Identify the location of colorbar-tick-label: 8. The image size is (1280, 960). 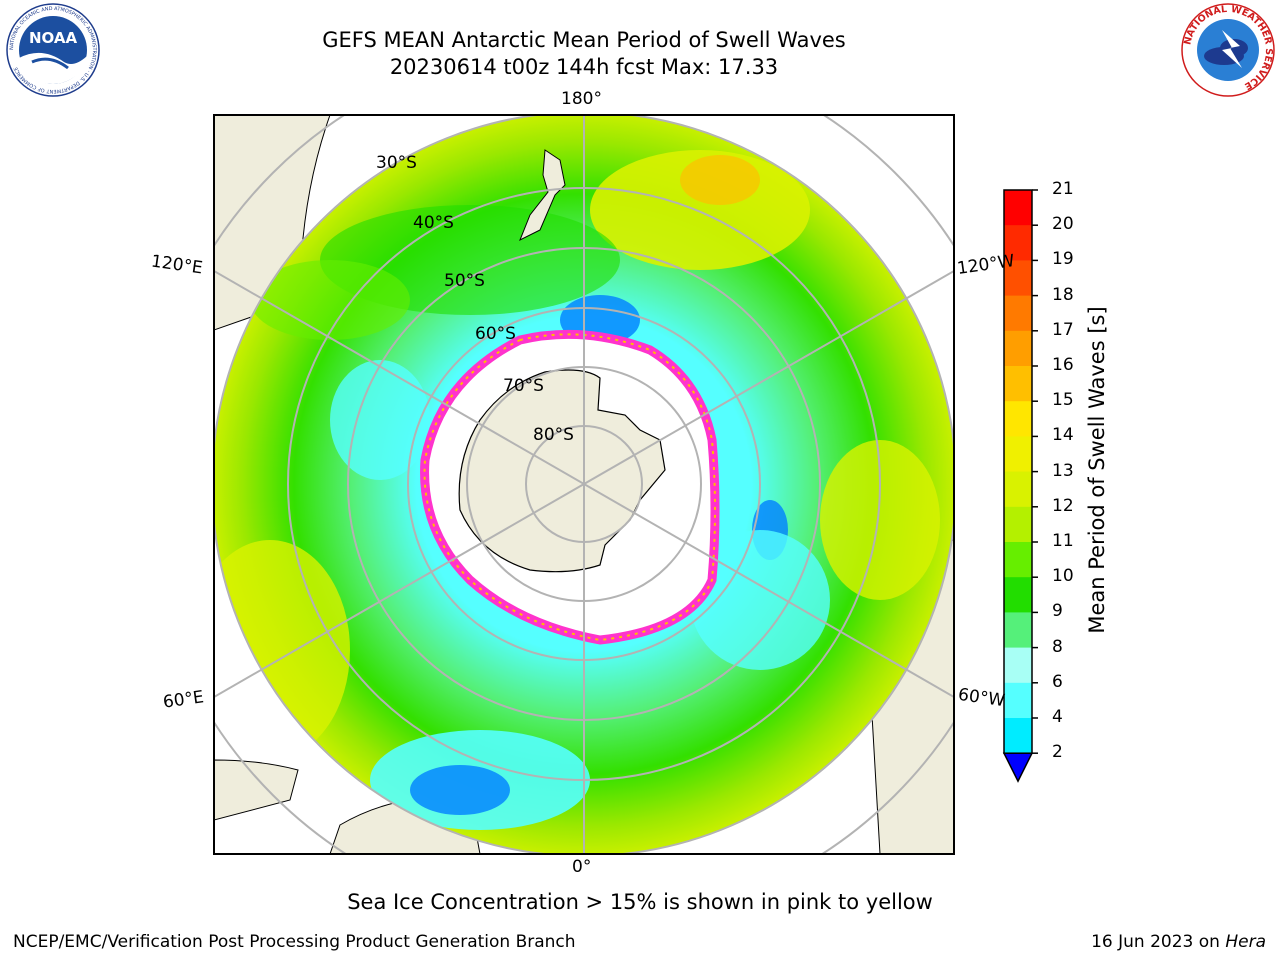
(1057, 646).